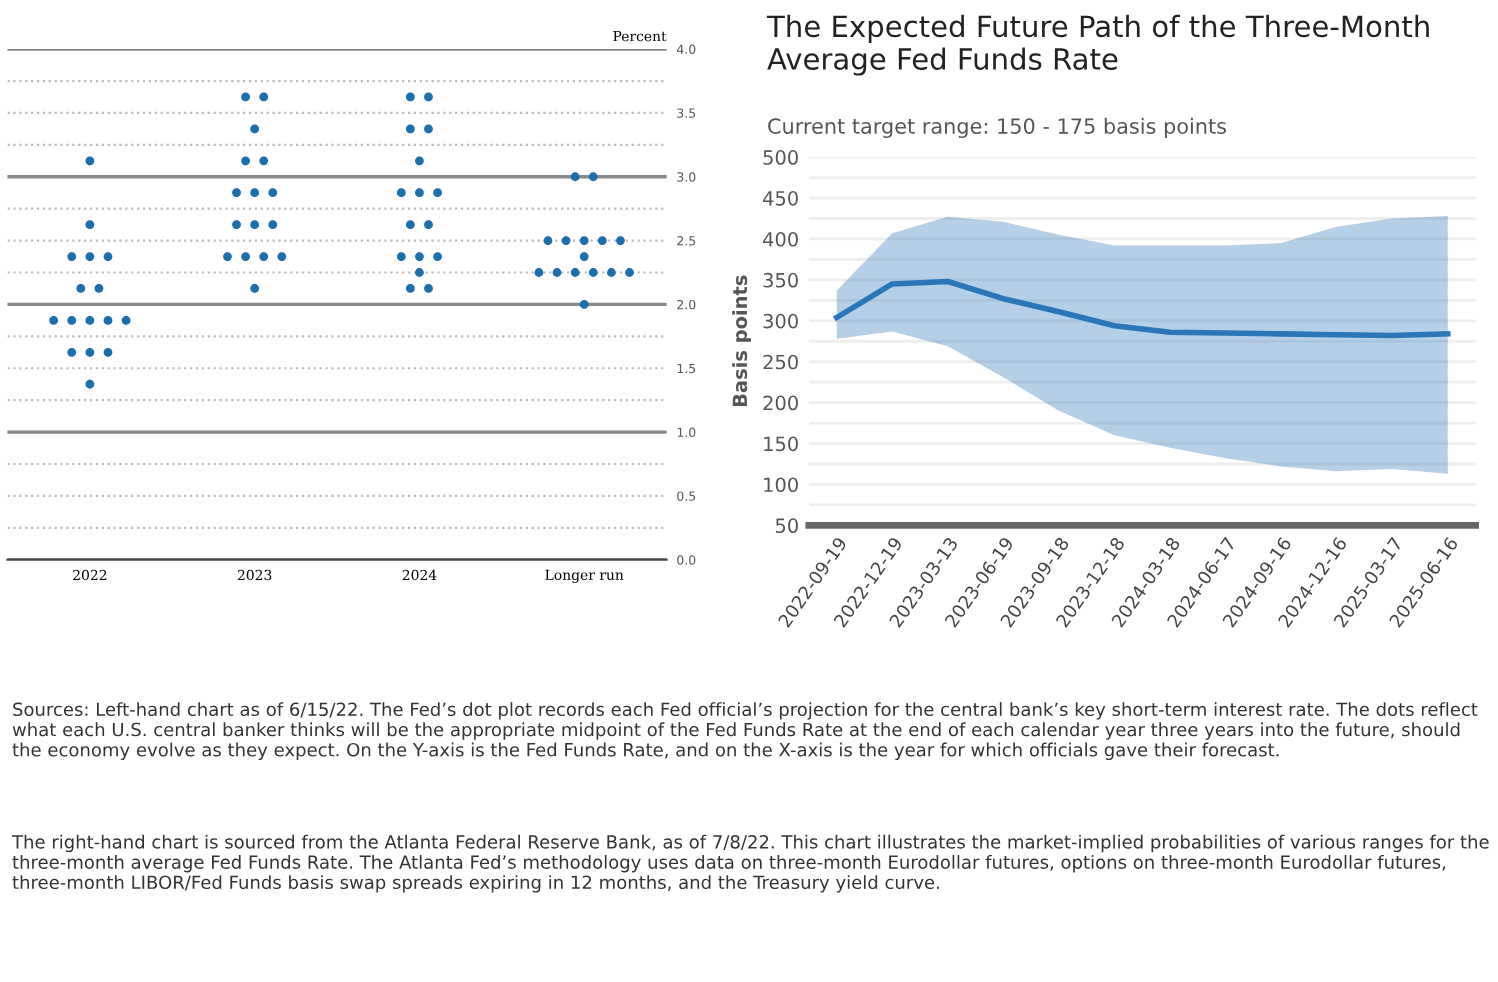 The image size is (1498, 982). What do you see at coordinates (780, 403) in the screenshot?
I see `y-tick-label: 200` at bounding box center [780, 403].